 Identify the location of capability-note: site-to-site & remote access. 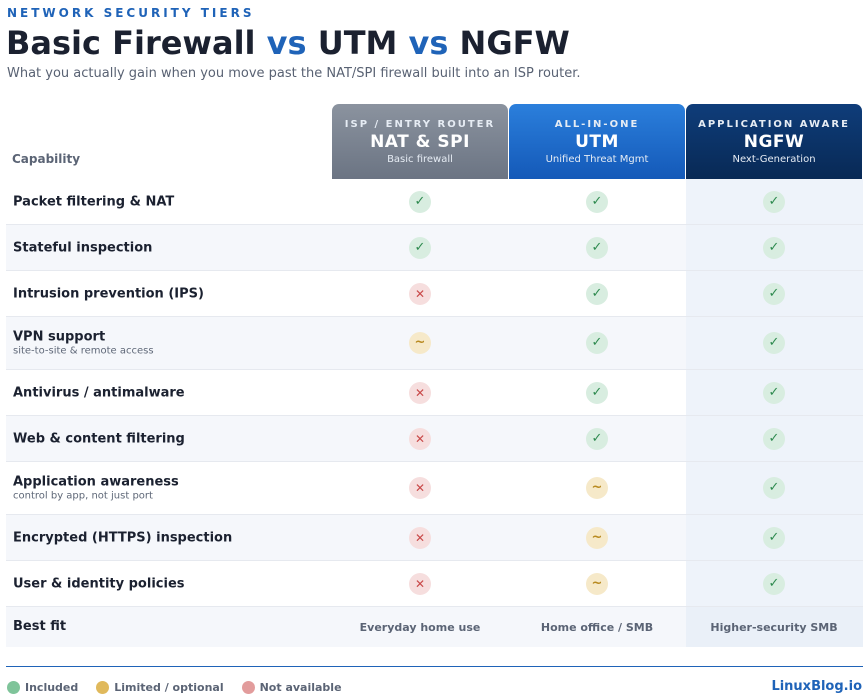
(83, 351).